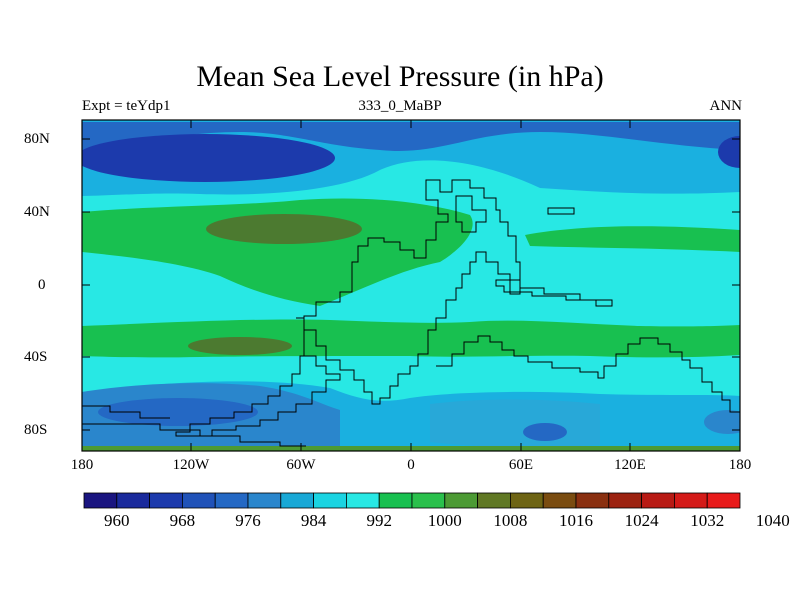  Describe the element at coordinates (208, 158) in the screenshot. I see `field-north-core-west` at that location.